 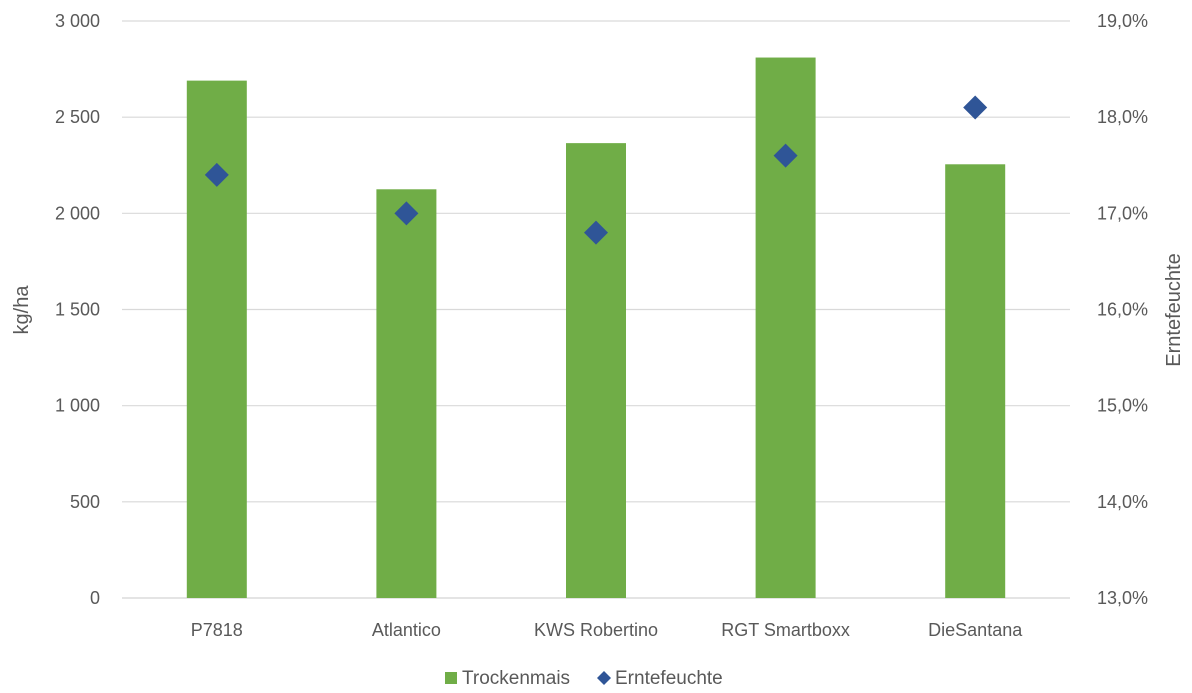 What do you see at coordinates (516, 678) in the screenshot?
I see `legend-label-trockenmais: Trockenmais` at bounding box center [516, 678].